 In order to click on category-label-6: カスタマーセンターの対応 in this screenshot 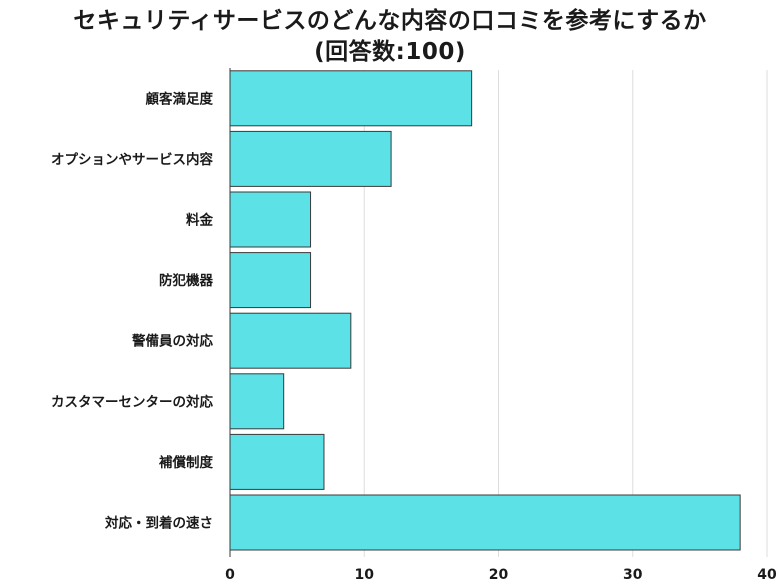, I will do `click(132, 401)`.